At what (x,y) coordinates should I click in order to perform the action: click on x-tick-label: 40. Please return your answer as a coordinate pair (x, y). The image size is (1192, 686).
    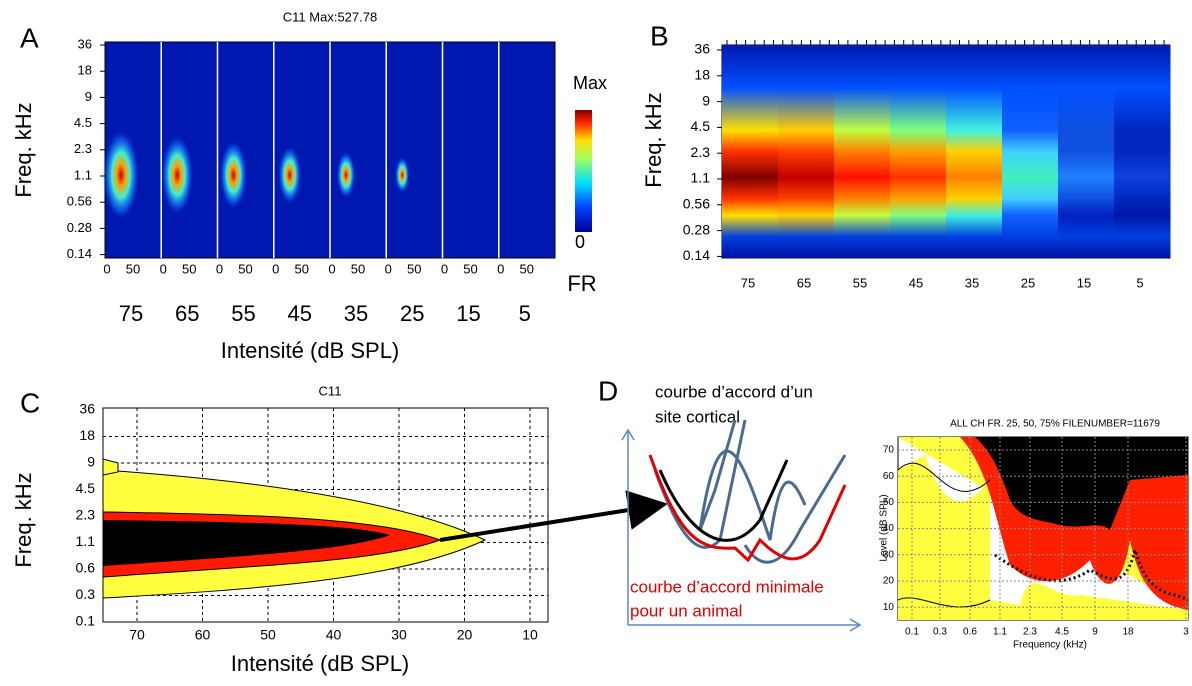
    Looking at the image, I should click on (334, 635).